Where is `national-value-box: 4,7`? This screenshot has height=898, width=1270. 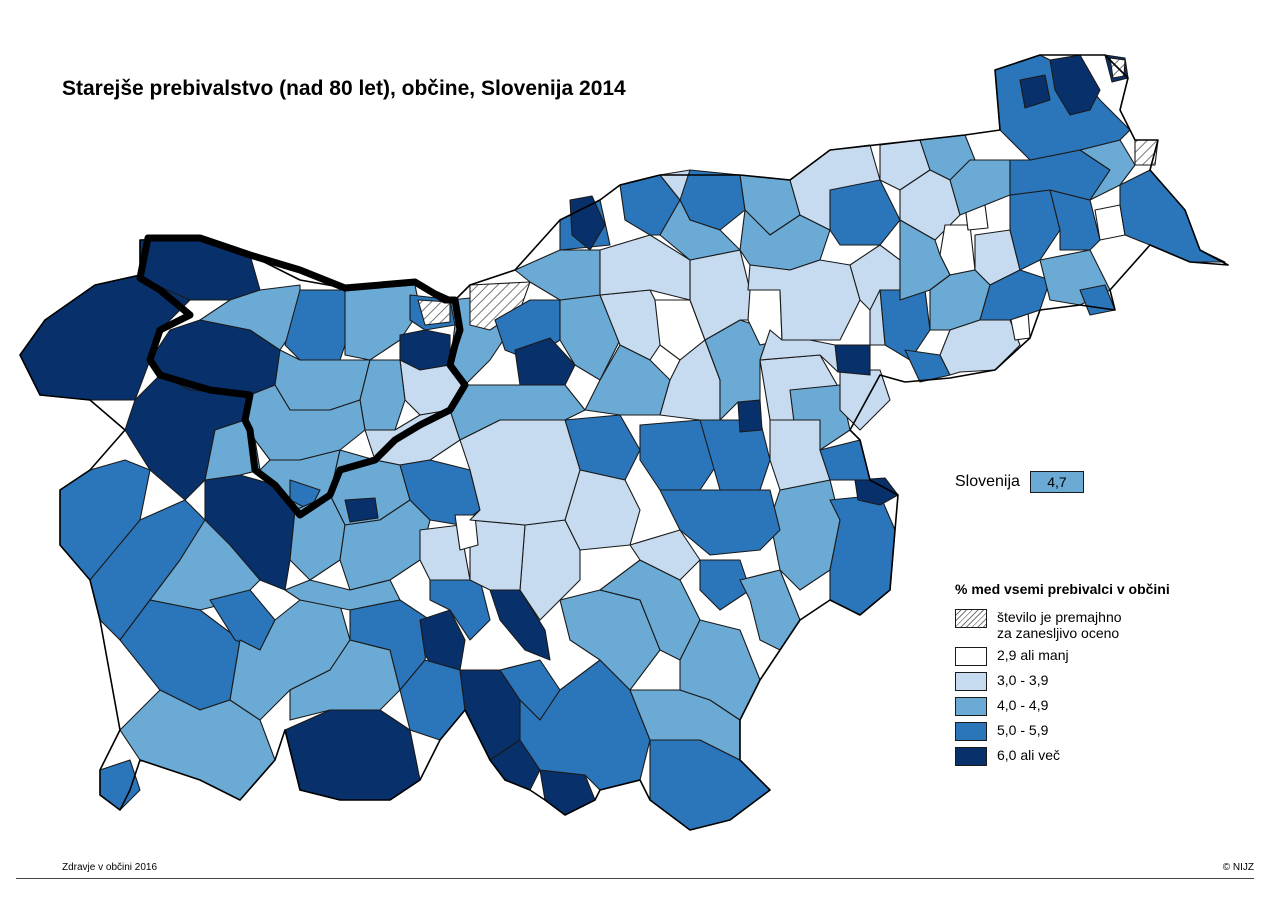
national-value-box: 4,7 is located at coordinates (1056, 482).